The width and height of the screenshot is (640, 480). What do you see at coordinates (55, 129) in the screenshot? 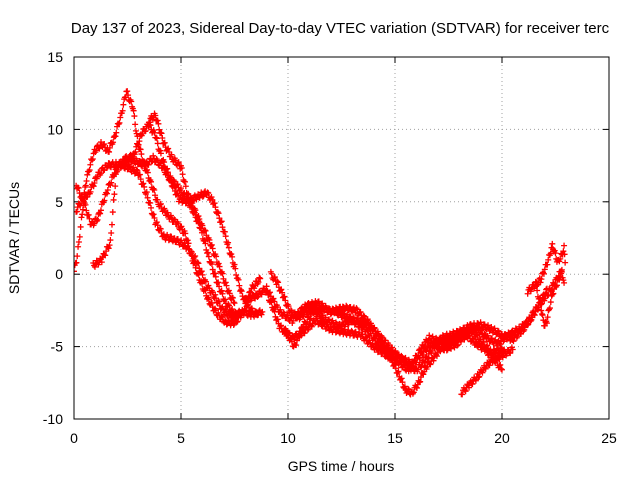
I see `y-tick-label: 10` at bounding box center [55, 129].